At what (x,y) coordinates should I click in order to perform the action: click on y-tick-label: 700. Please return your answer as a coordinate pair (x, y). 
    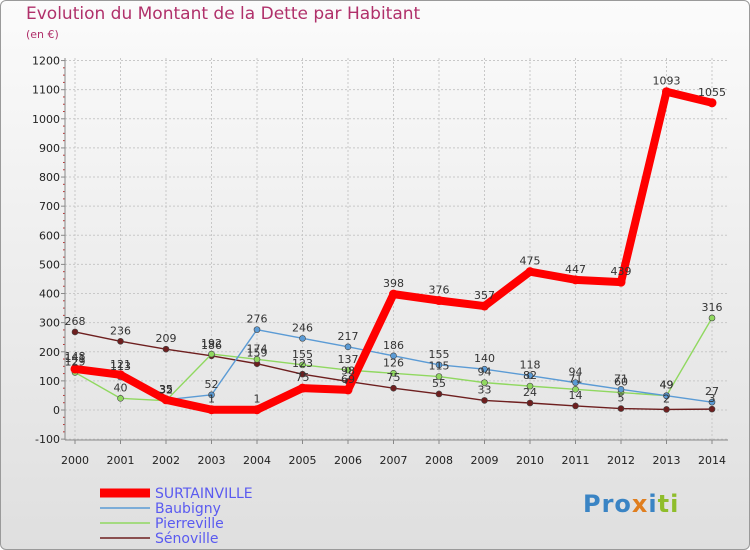
    Looking at the image, I should click on (49, 206).